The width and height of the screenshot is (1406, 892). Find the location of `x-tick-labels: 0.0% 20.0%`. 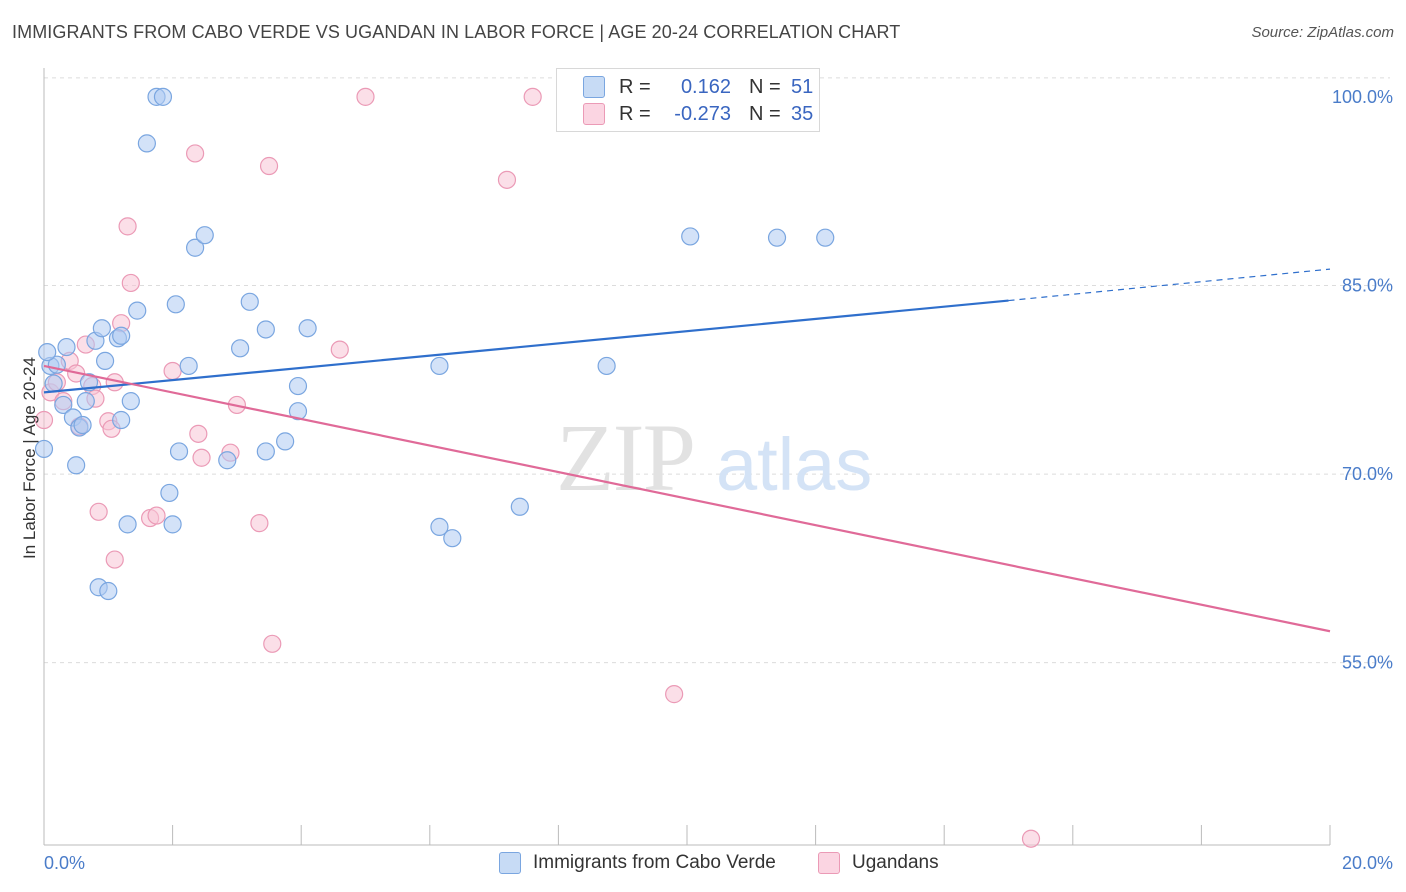

x-tick-labels: 0.0% 20.0% is located at coordinates (718, 863).